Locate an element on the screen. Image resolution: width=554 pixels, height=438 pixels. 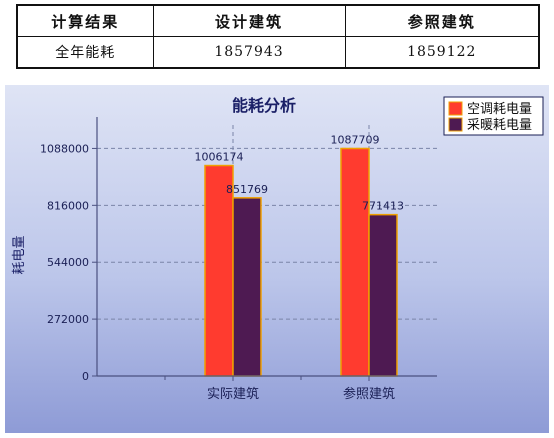
legend-label: 空调耗电量 is located at coordinates (499, 109).